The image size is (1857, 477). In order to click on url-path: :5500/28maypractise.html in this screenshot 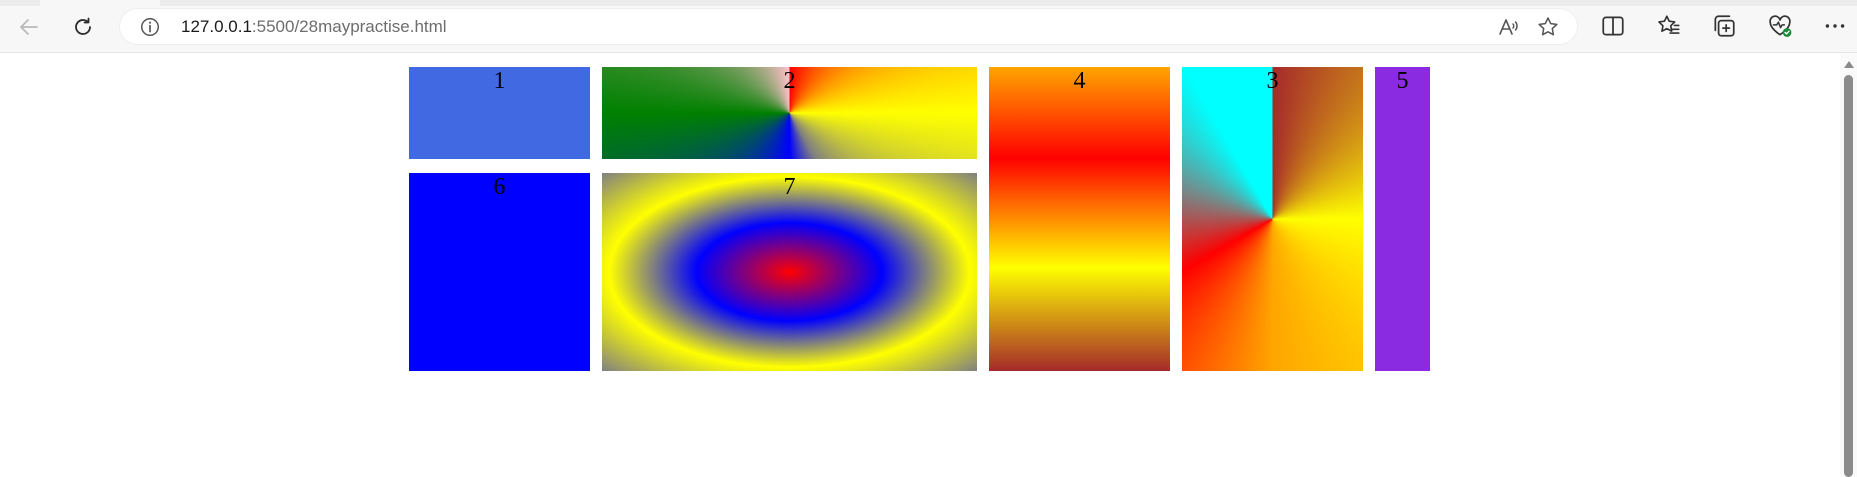, I will do `click(349, 26)`.